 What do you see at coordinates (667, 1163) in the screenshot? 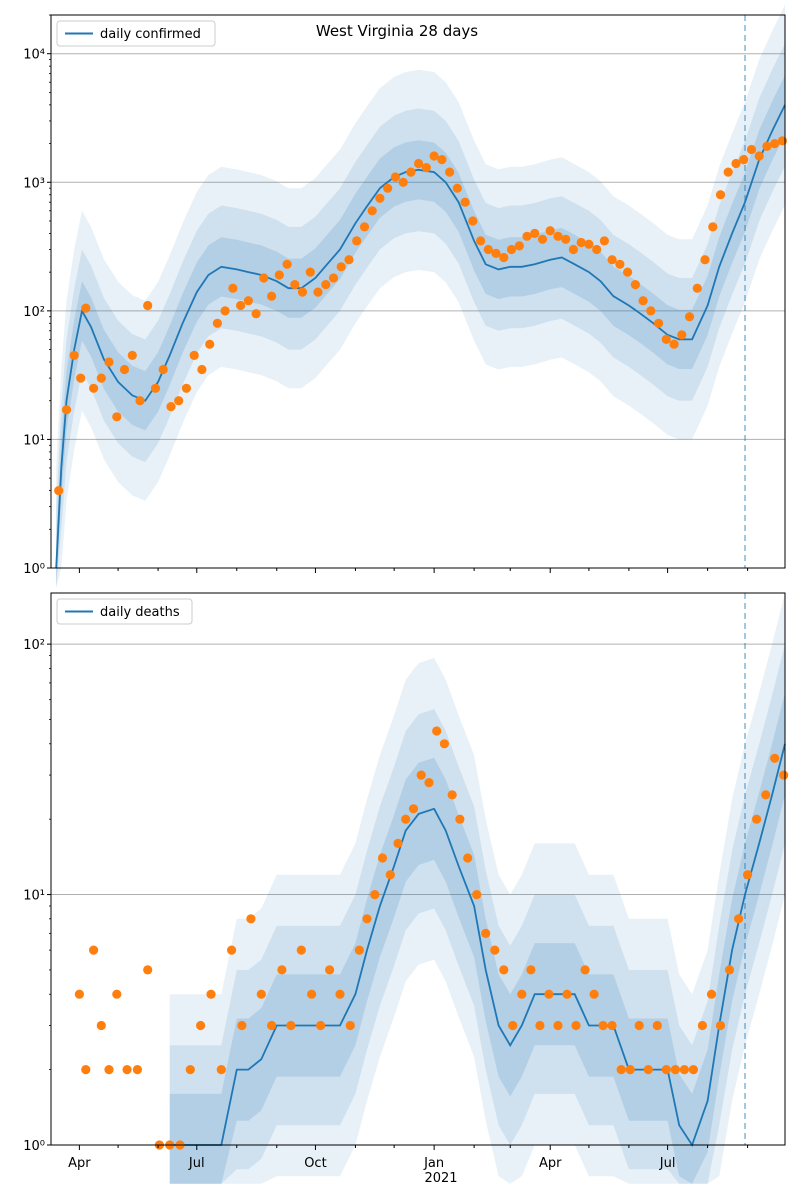
I see `x-tick-label: Jul` at bounding box center [667, 1163].